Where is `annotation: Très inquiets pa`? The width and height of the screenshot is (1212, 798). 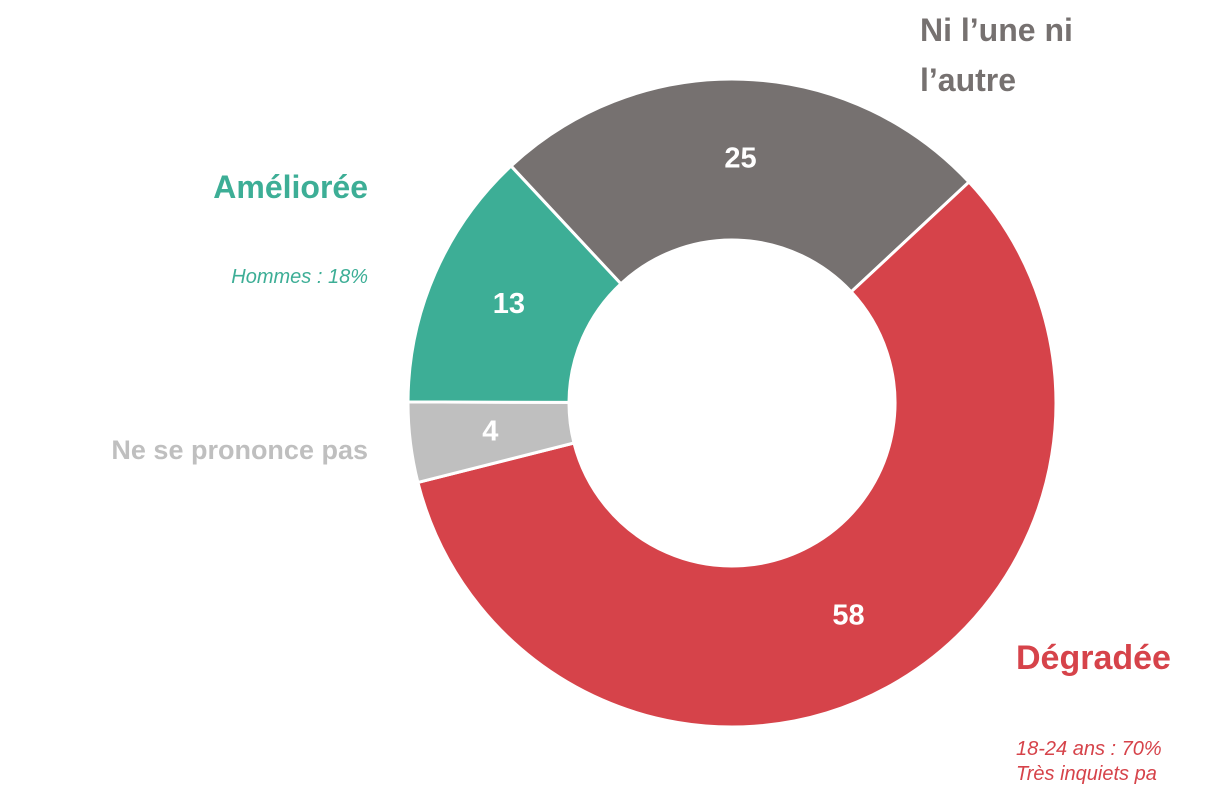
annotation: Très inquiets pa is located at coordinates (1086, 774).